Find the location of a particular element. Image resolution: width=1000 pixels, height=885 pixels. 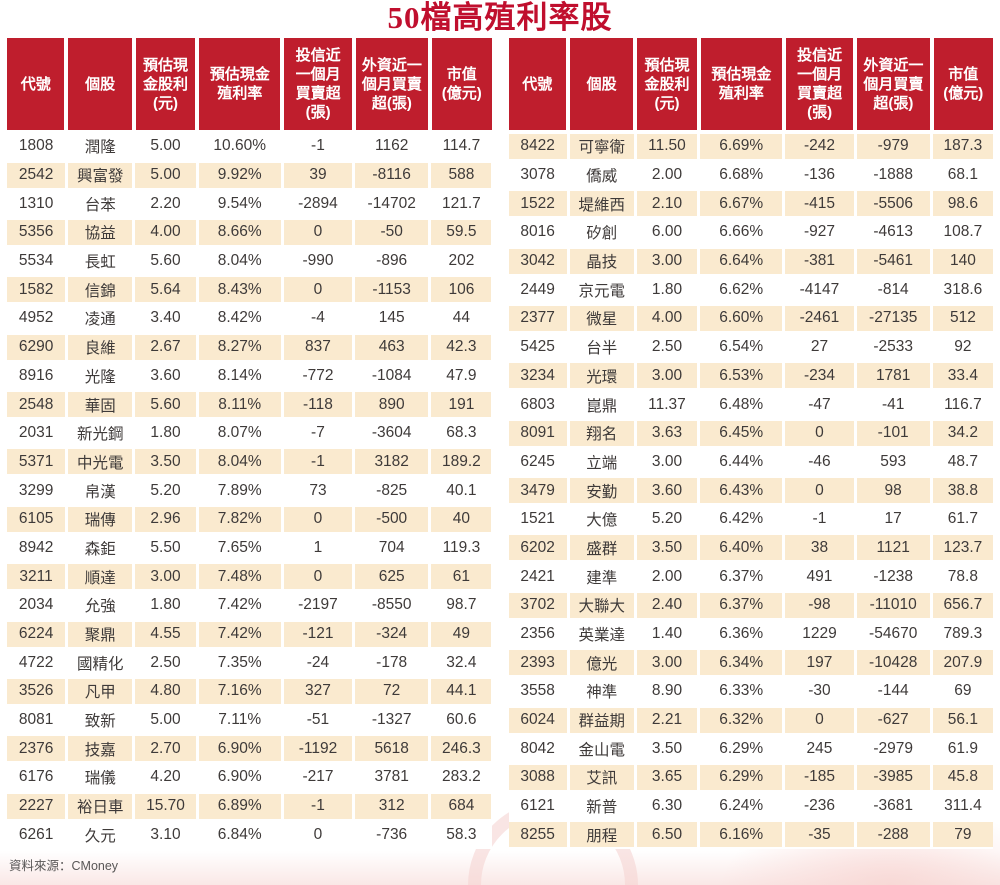

cell: 684 is located at coordinates (461, 806).